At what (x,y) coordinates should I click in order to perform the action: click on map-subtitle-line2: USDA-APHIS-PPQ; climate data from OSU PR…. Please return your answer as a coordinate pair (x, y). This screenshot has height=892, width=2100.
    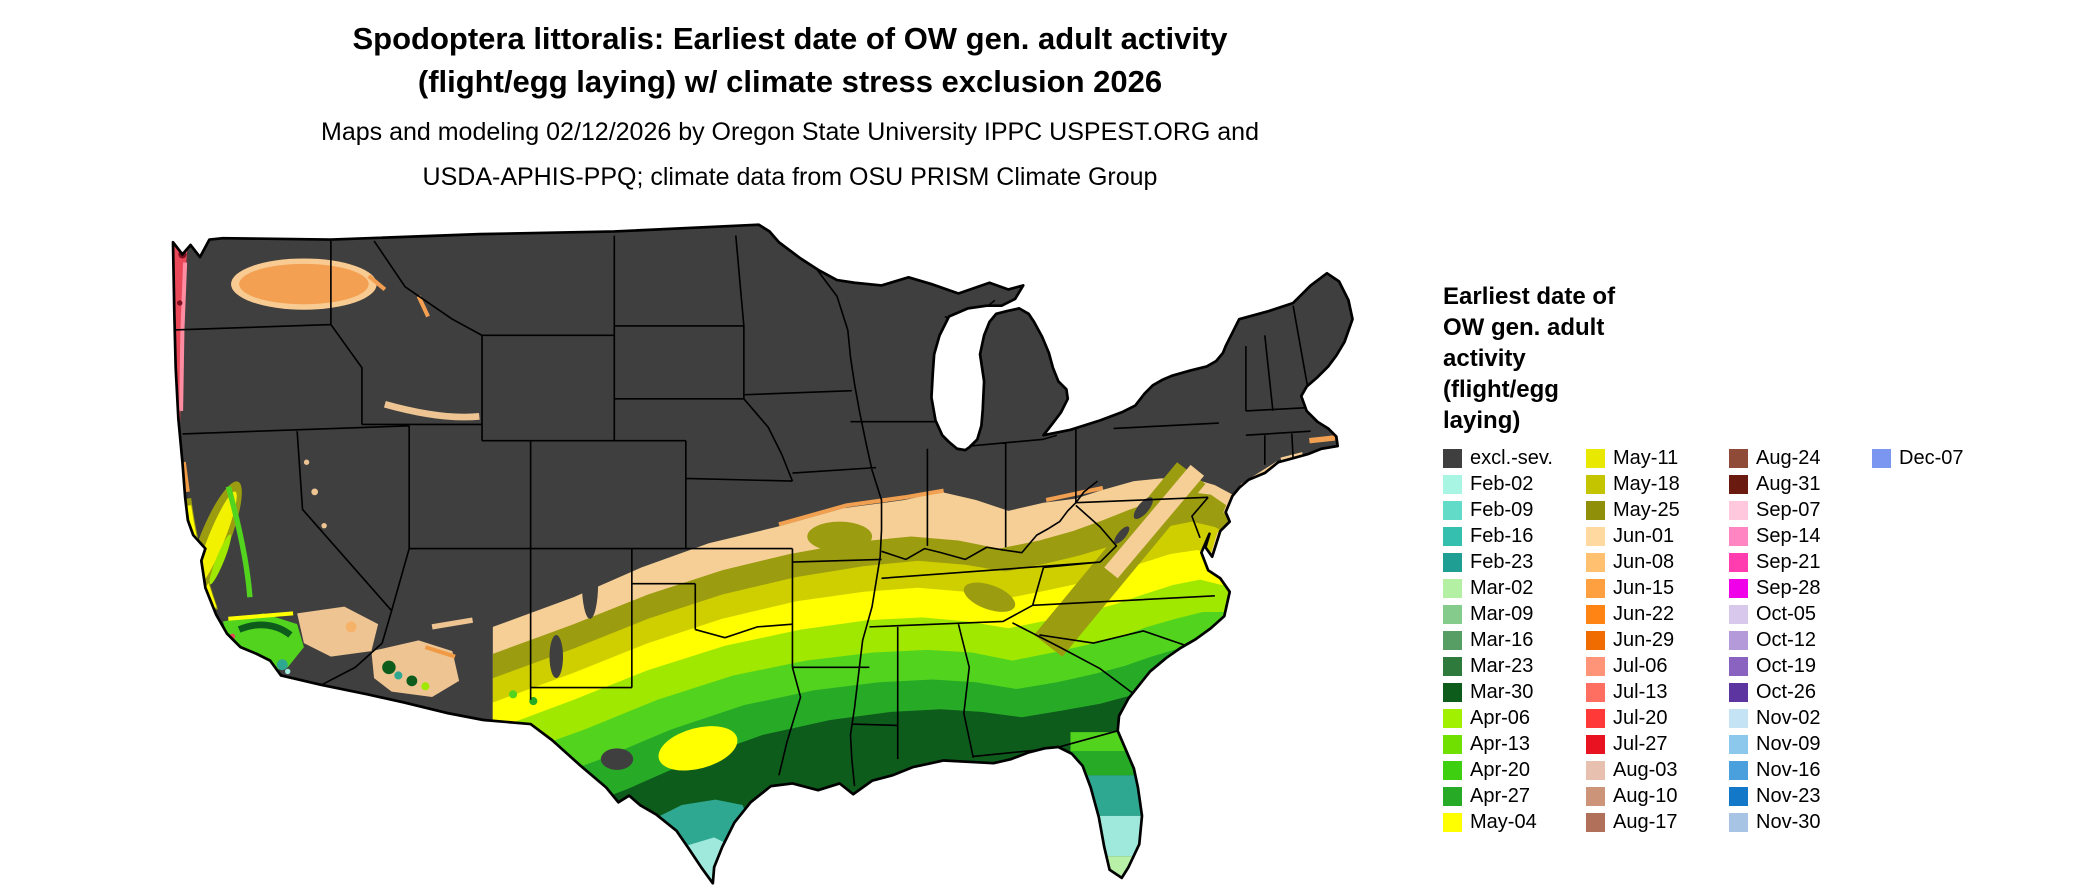
    Looking at the image, I should click on (790, 177).